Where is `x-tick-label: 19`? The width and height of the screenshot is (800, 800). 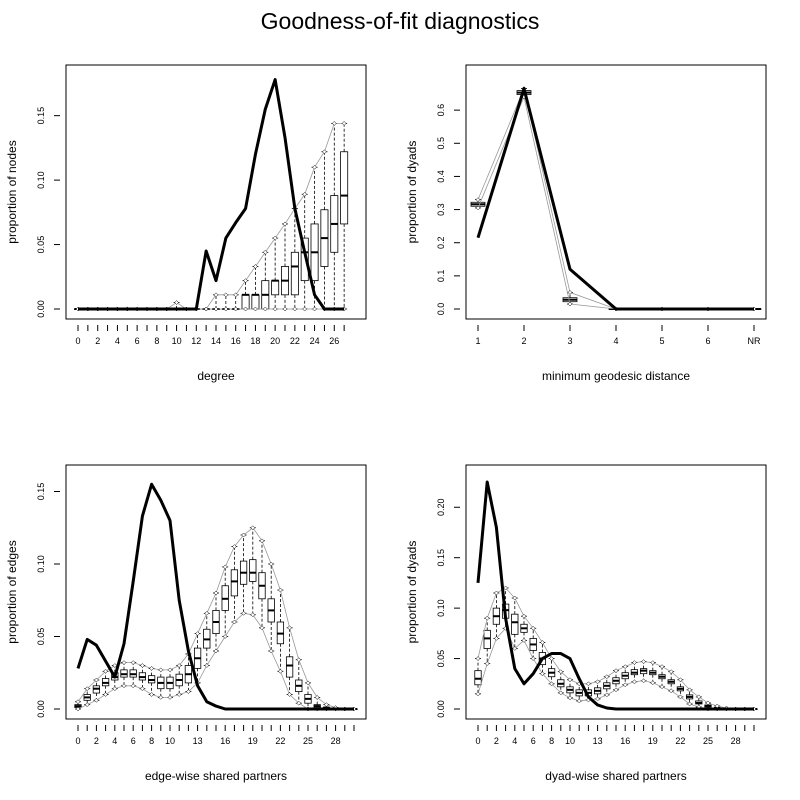 x-tick-label: 19 is located at coordinates (253, 741).